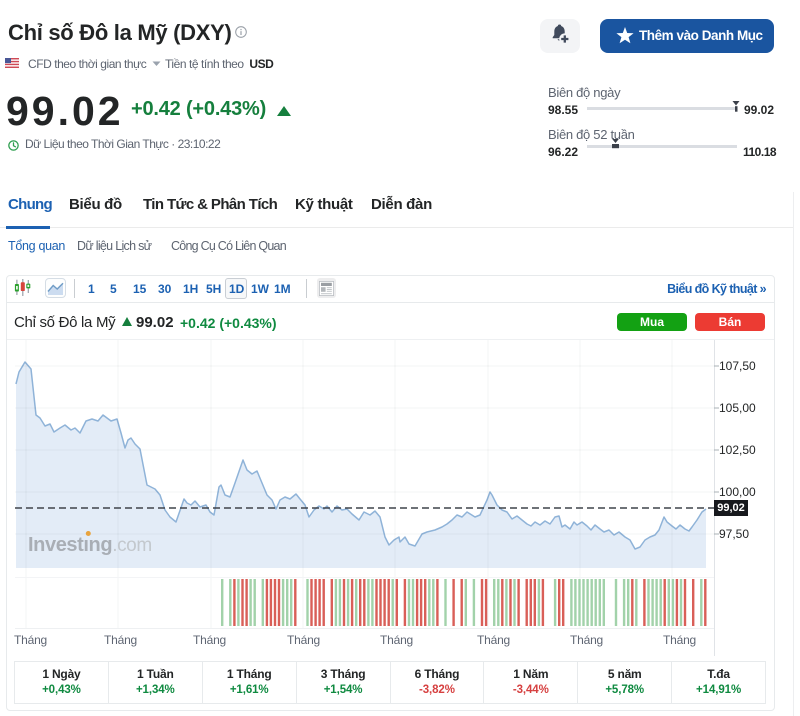 The width and height of the screenshot is (800, 716). I want to click on svg-text: Investıng.com, so click(90, 545).